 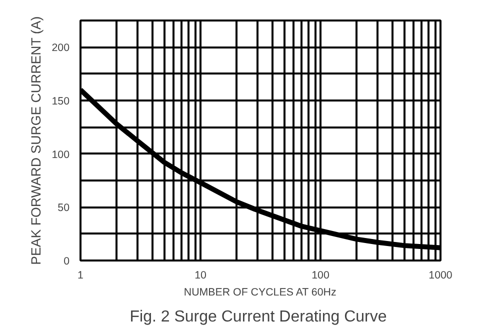 I want to click on x-tick-label: 10, so click(x=200, y=276).